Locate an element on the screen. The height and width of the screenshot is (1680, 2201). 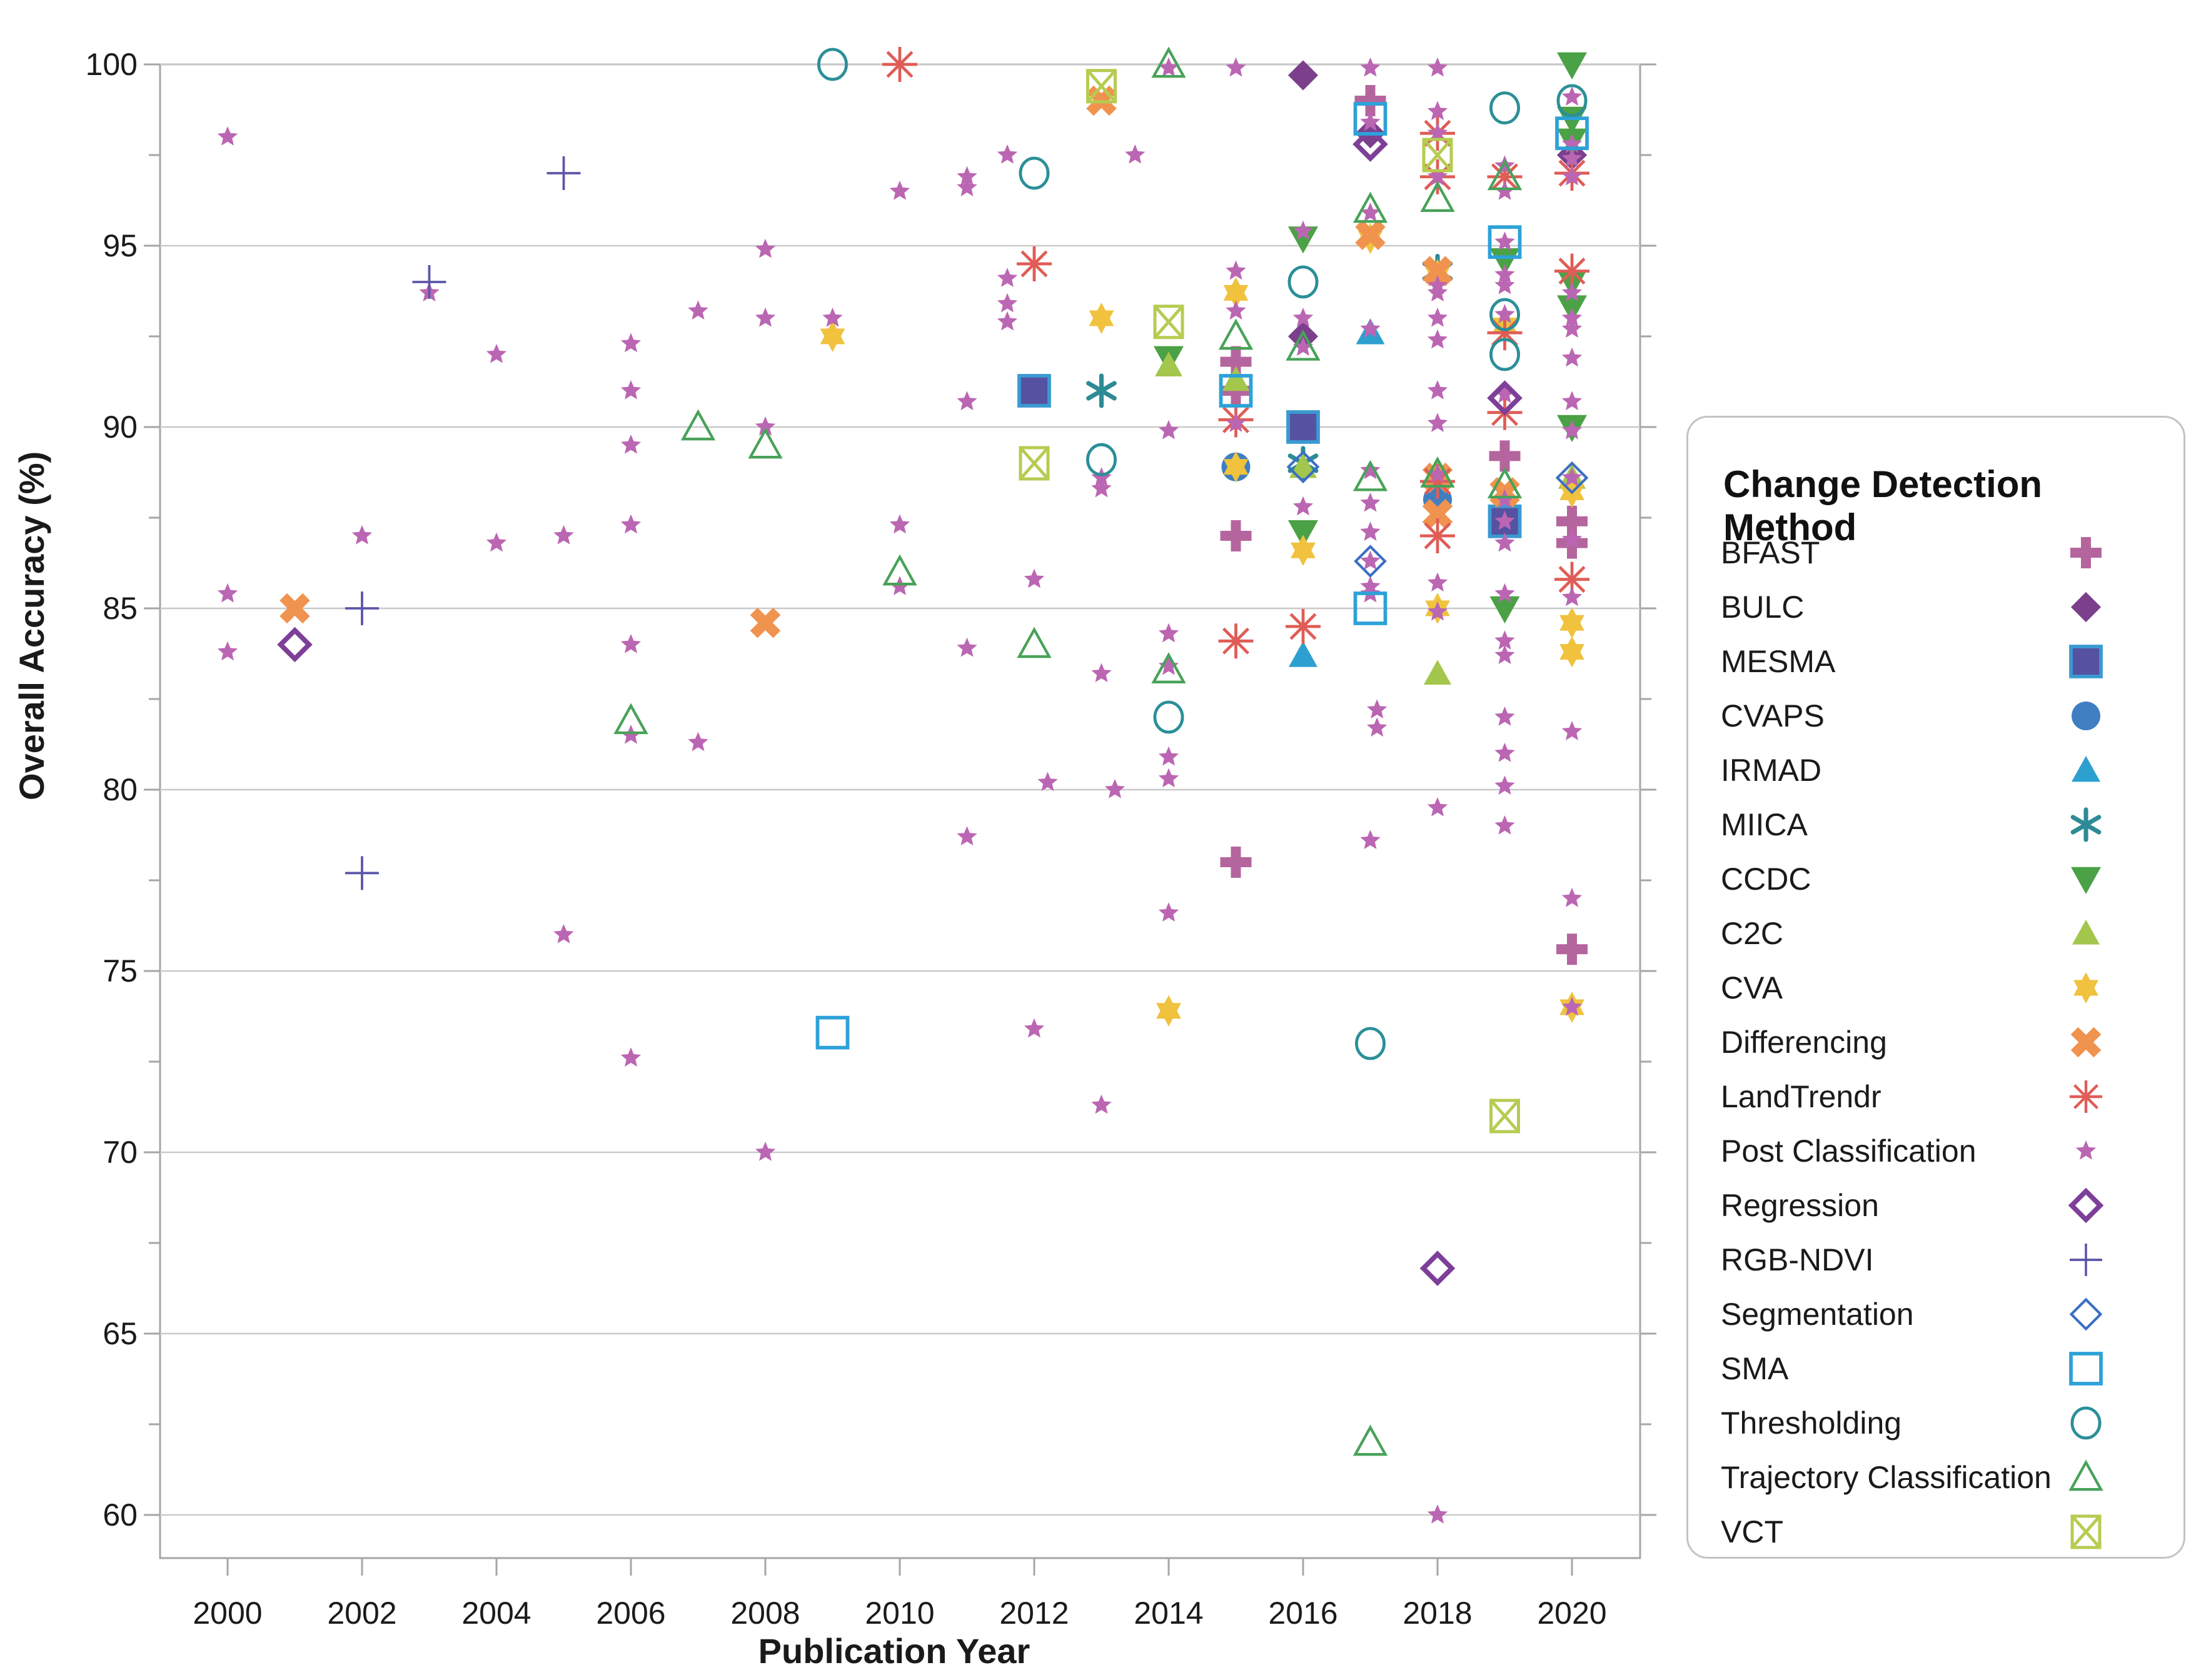
svg-text: 2018 is located at coordinates (1437, 1613).